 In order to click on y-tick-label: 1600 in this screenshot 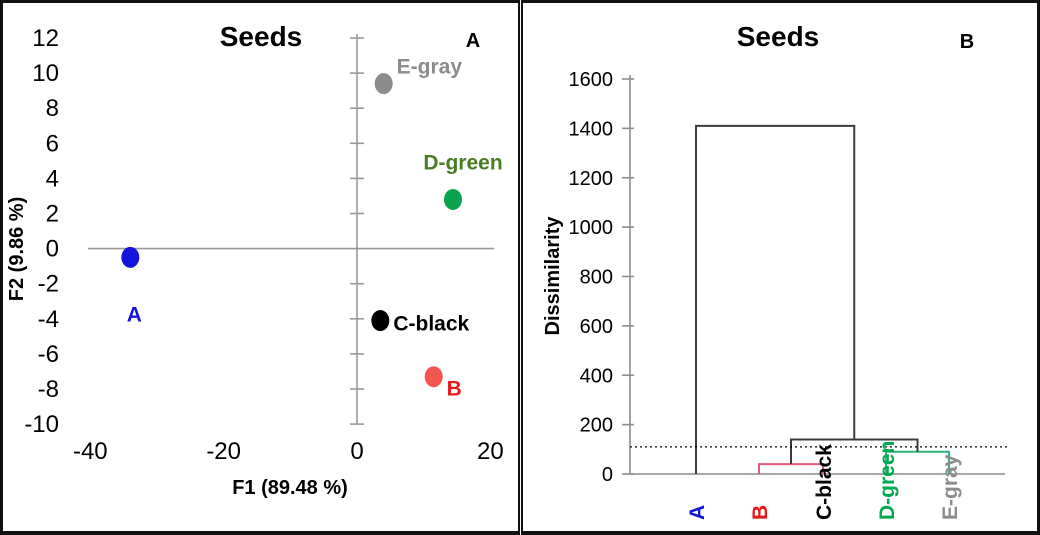, I will do `click(591, 80)`.